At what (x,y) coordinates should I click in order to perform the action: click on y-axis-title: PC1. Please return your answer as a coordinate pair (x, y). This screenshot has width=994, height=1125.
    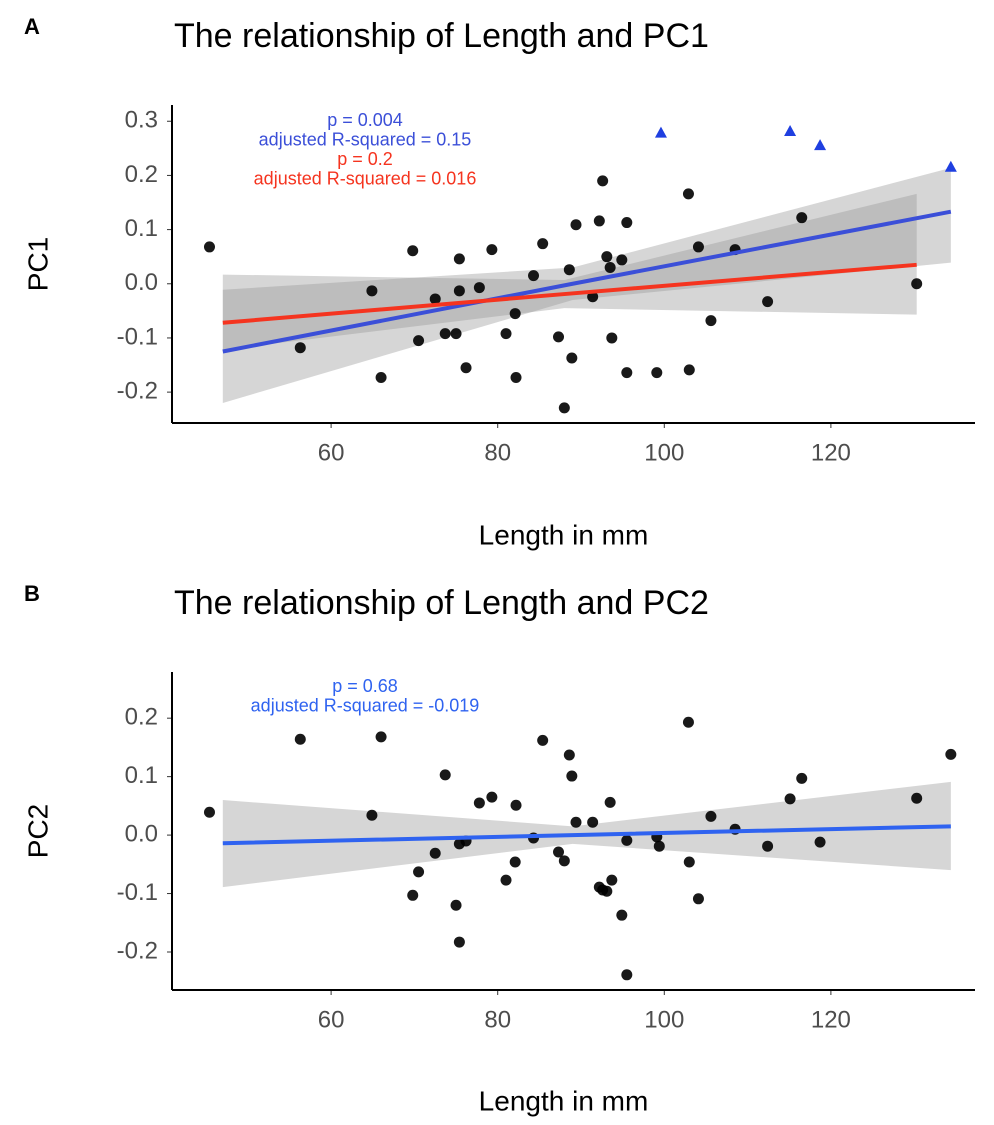
    Looking at the image, I should click on (37, 264).